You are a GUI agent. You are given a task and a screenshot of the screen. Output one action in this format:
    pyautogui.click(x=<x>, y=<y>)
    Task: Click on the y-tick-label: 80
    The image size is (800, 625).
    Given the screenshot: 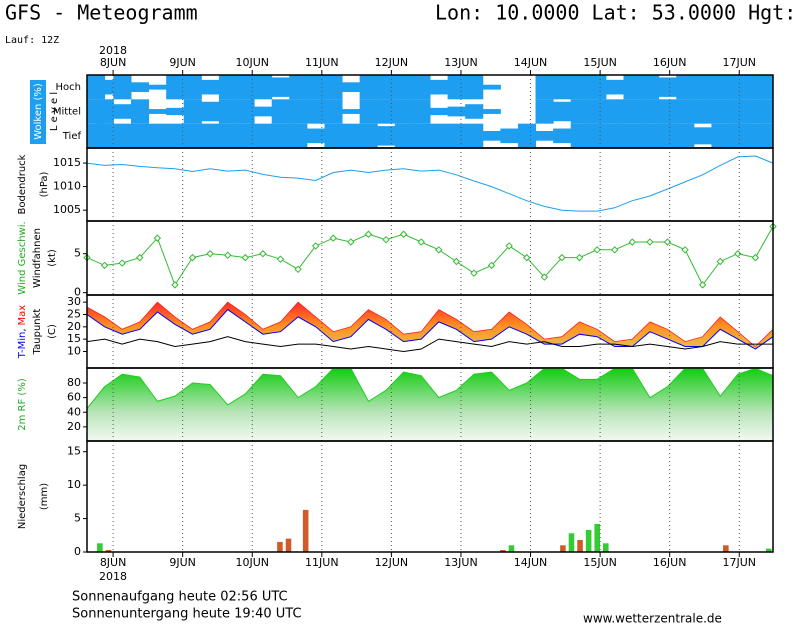 What is the action you would take?
    pyautogui.click(x=74, y=382)
    